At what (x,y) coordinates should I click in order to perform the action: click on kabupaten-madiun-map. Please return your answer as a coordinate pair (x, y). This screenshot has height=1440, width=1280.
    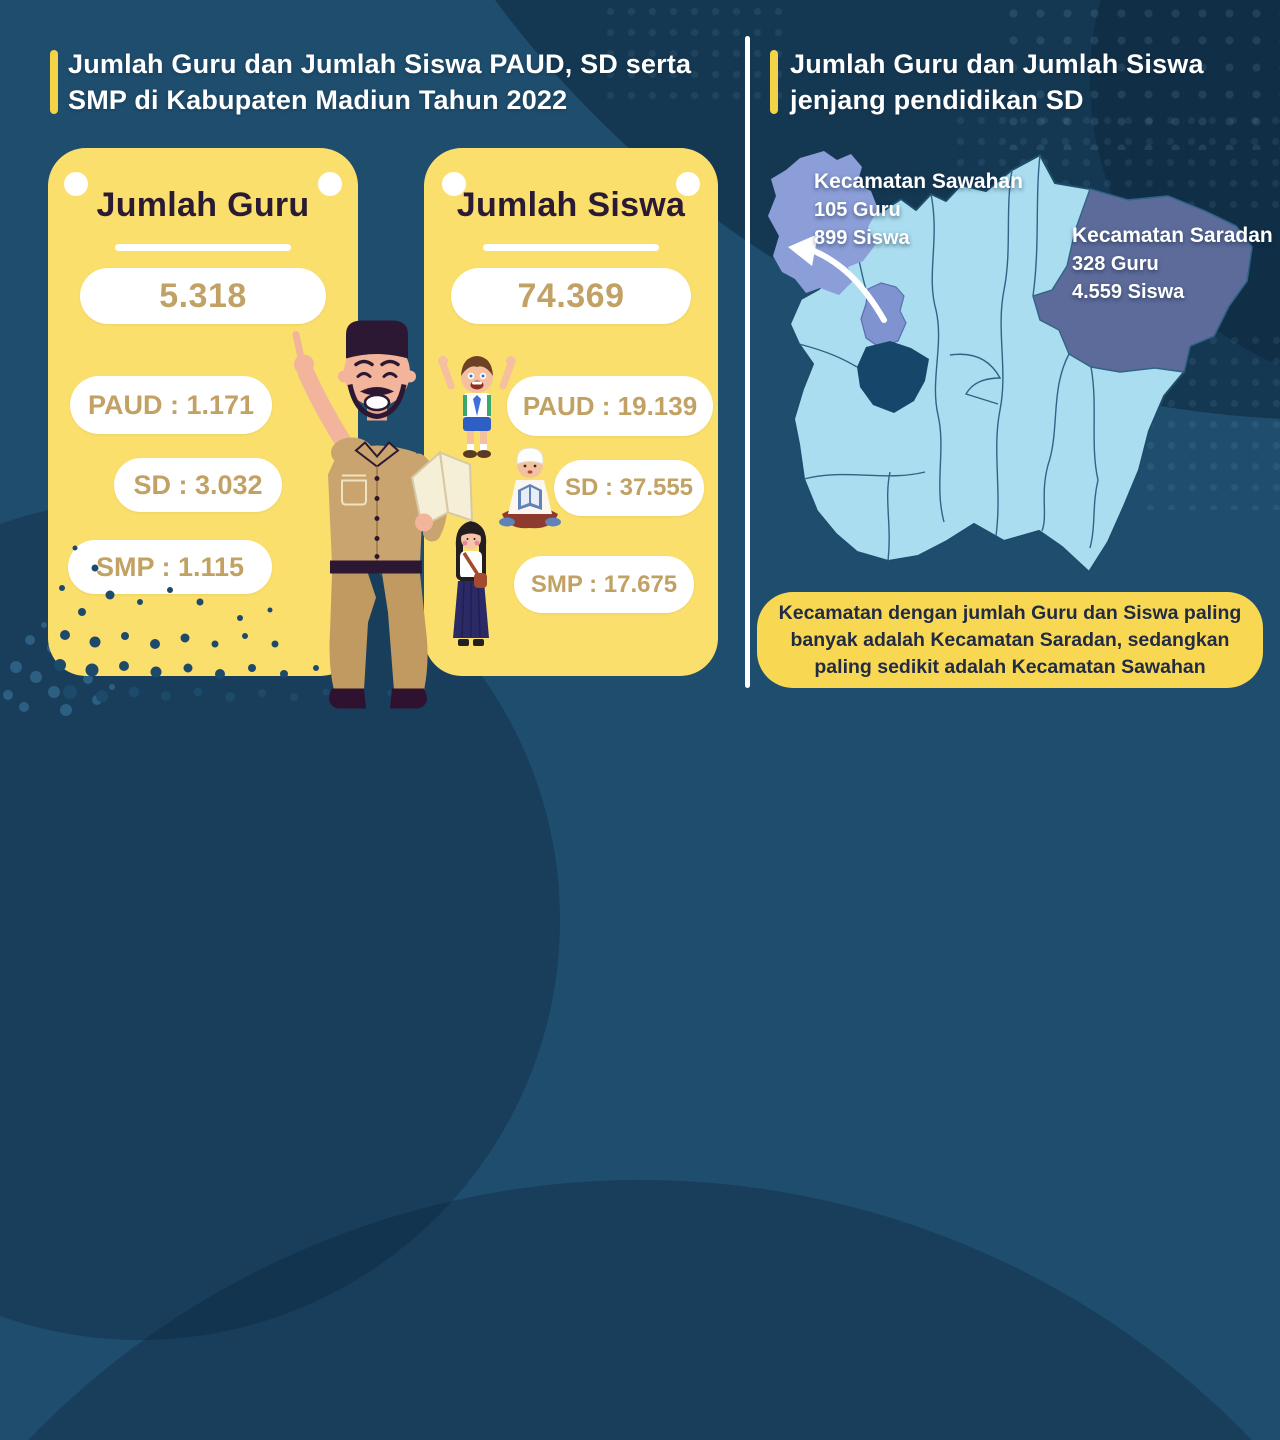
    Looking at the image, I should click on (1010, 362).